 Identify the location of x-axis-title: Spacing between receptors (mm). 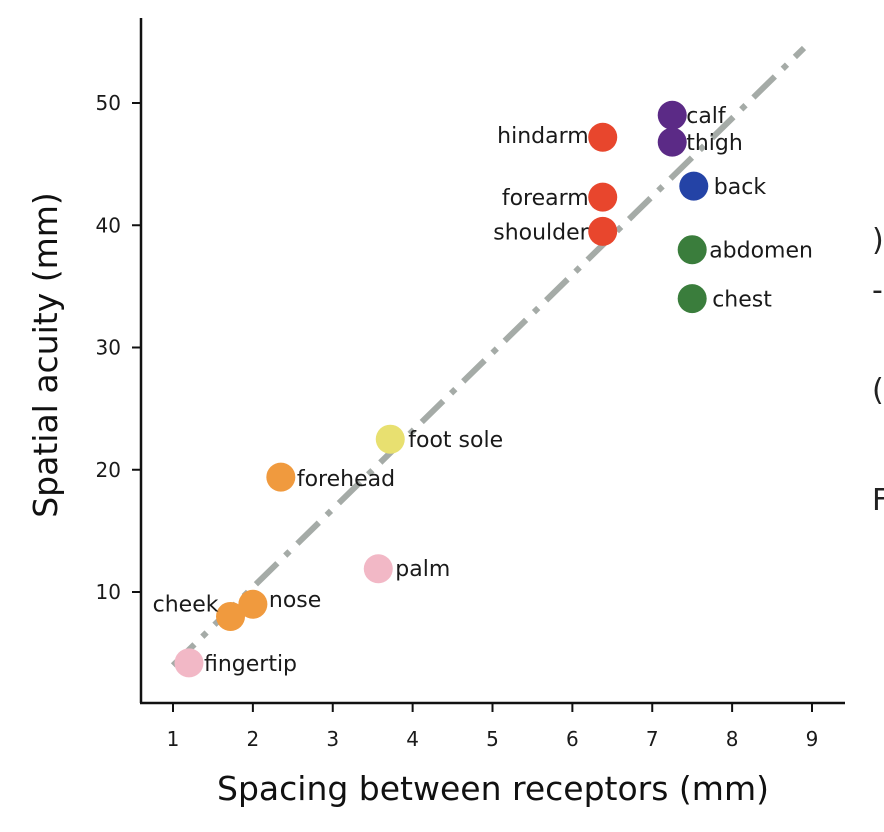
(493, 788).